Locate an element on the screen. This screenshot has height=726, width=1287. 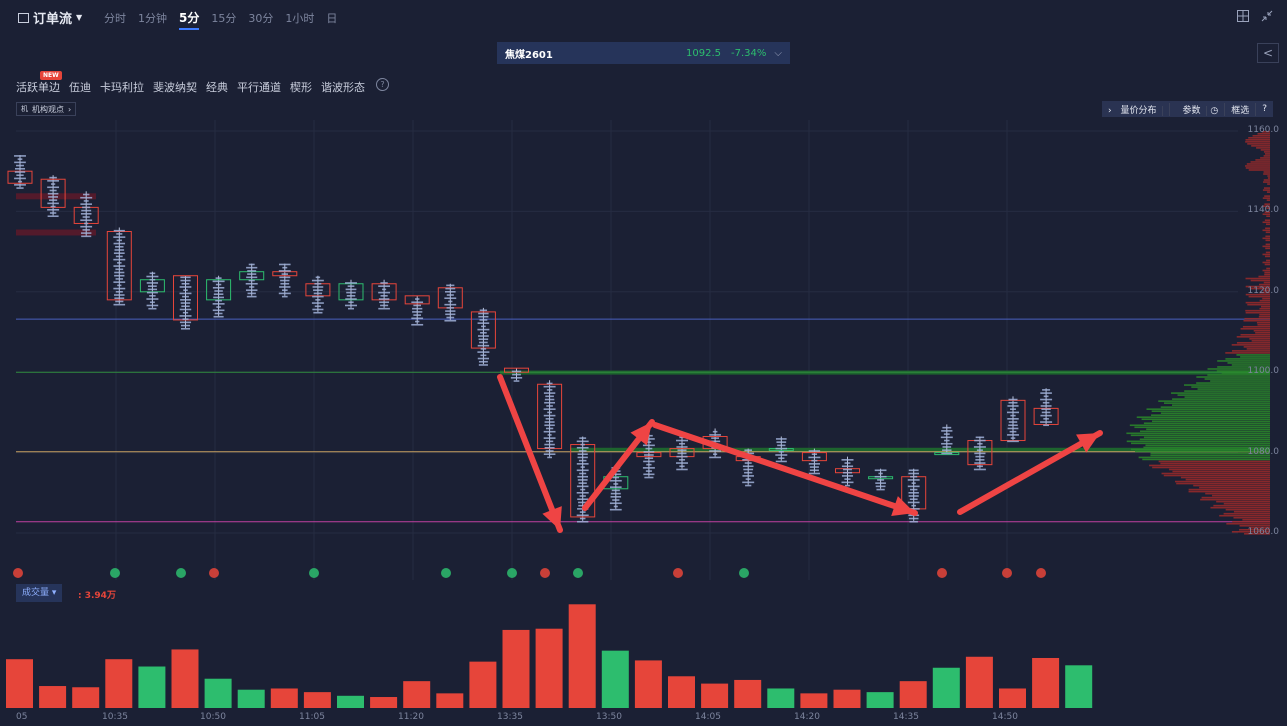
tab-3: 15分 is located at coordinates (224, 18).